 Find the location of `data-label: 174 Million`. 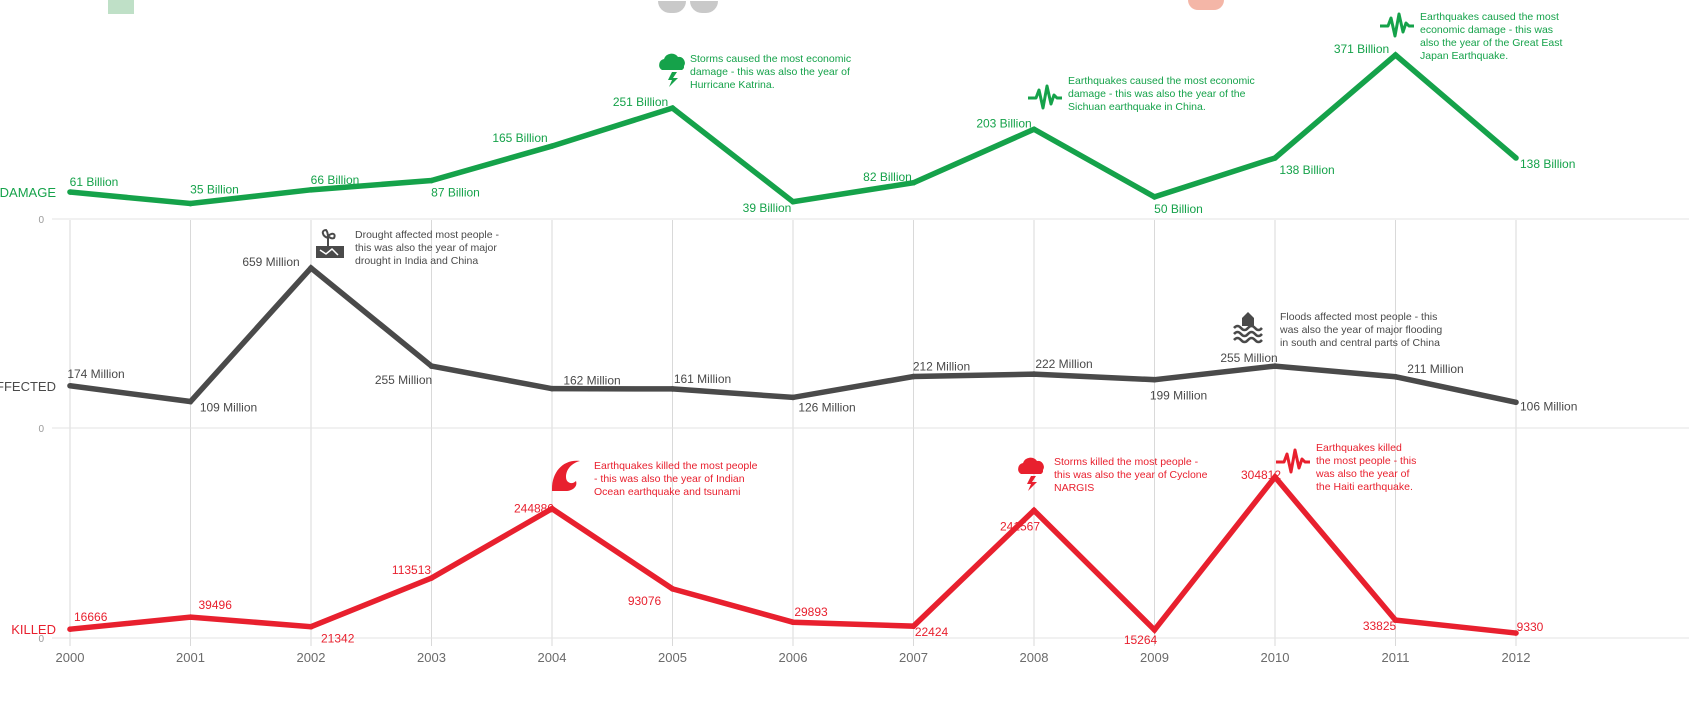

data-label: 174 Million is located at coordinates (95, 374).